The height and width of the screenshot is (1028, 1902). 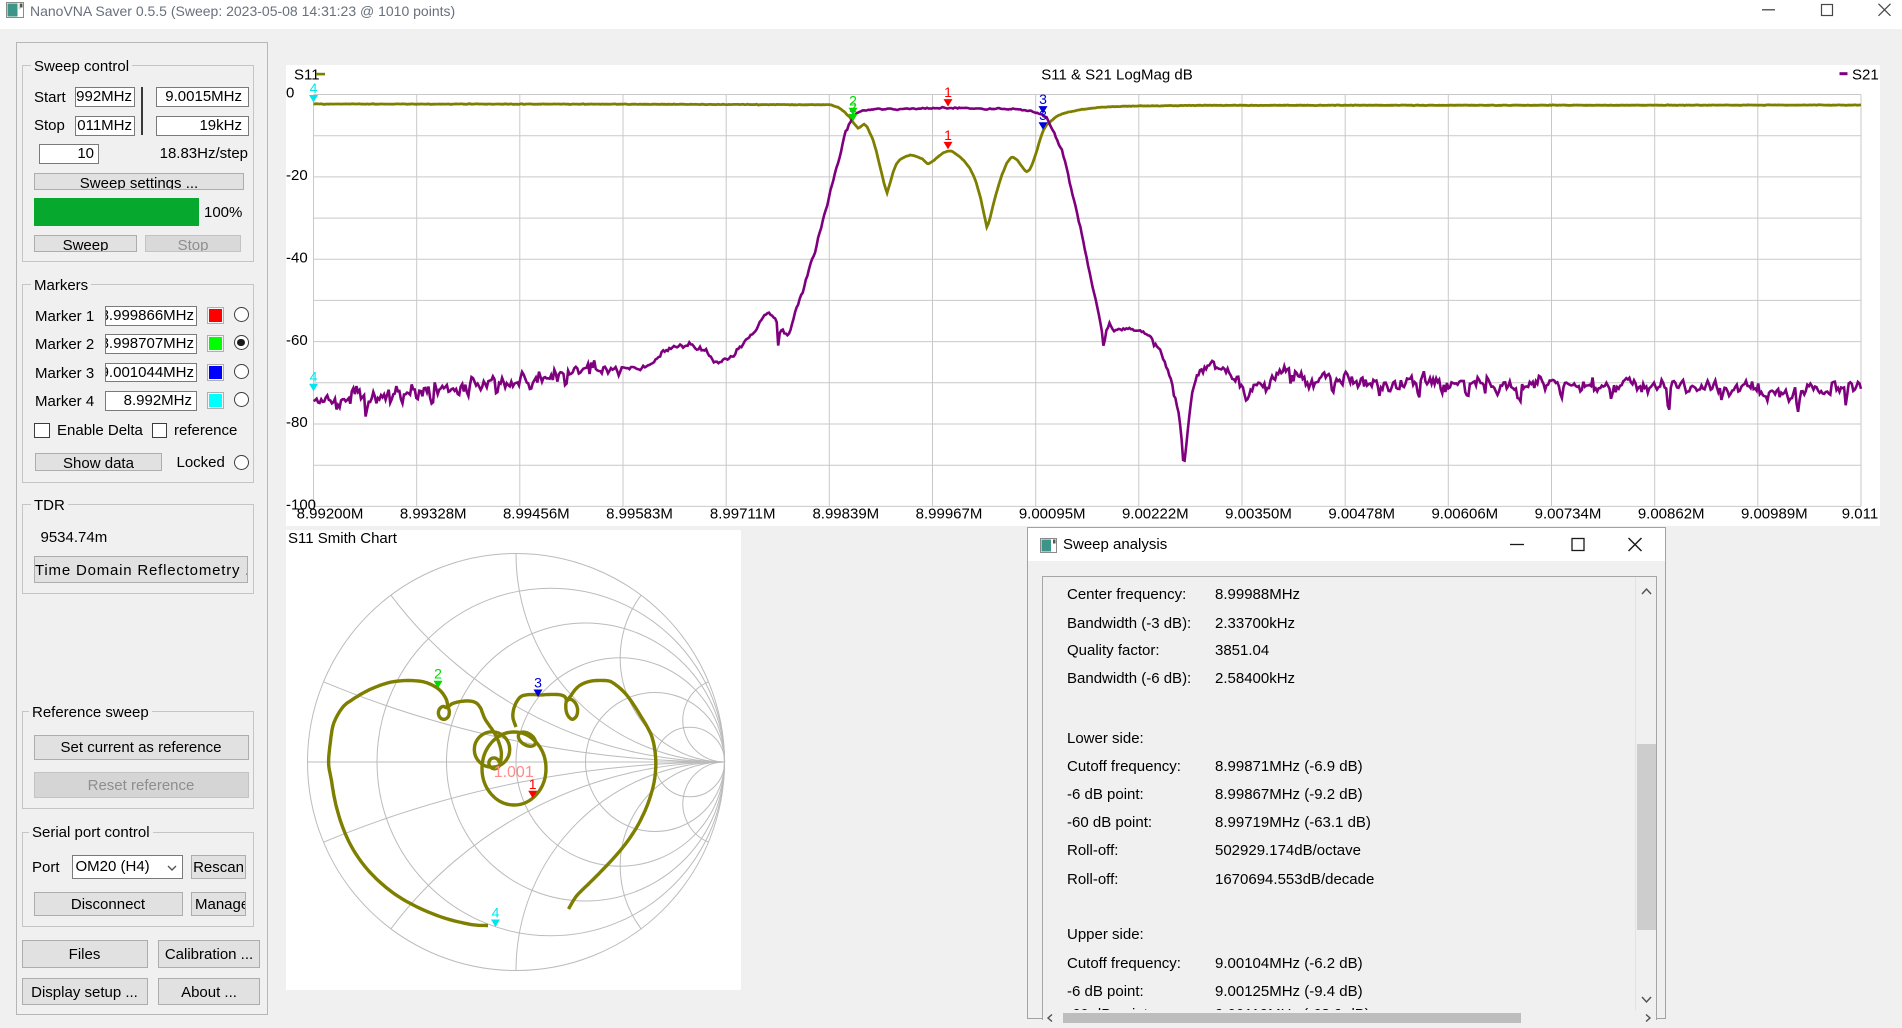 What do you see at coordinates (297, 175) in the screenshot?
I see `svg-text: -20` at bounding box center [297, 175].